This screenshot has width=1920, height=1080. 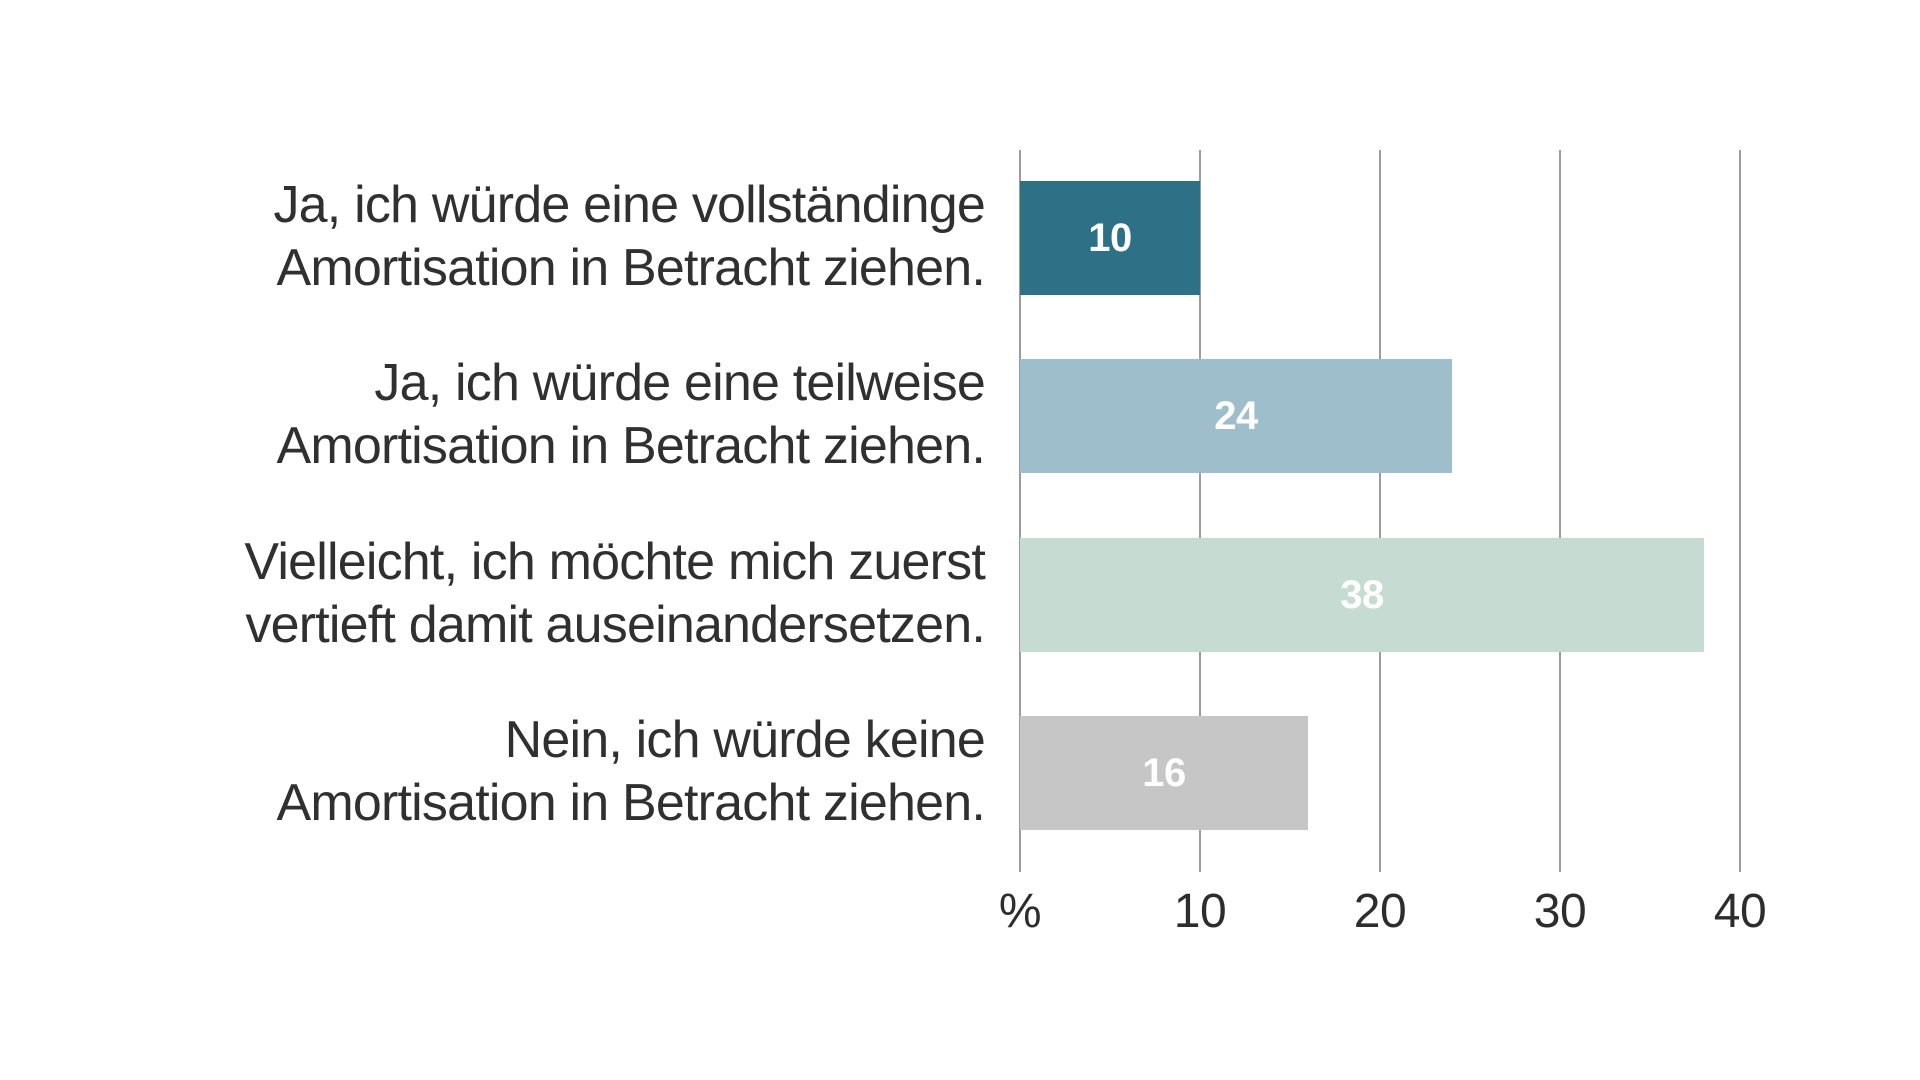 I want to click on x-axis-tick-label: 20, so click(x=1380, y=911).